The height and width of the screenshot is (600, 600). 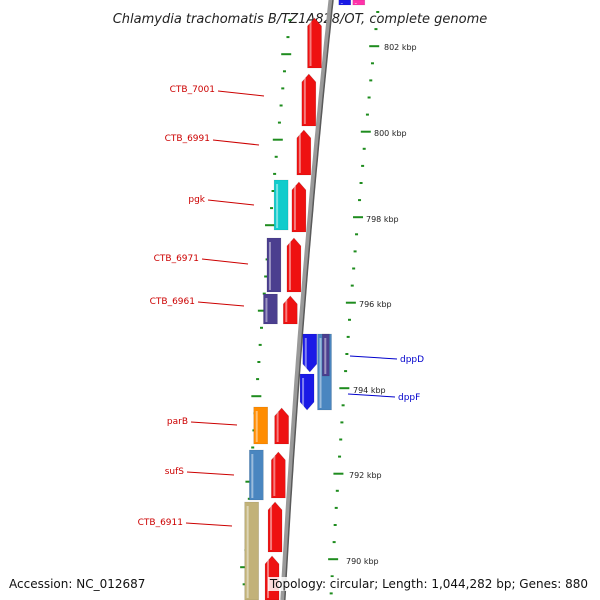 I want to click on gene-label-ctb-6961: CTB_6961, so click(x=197, y=302).